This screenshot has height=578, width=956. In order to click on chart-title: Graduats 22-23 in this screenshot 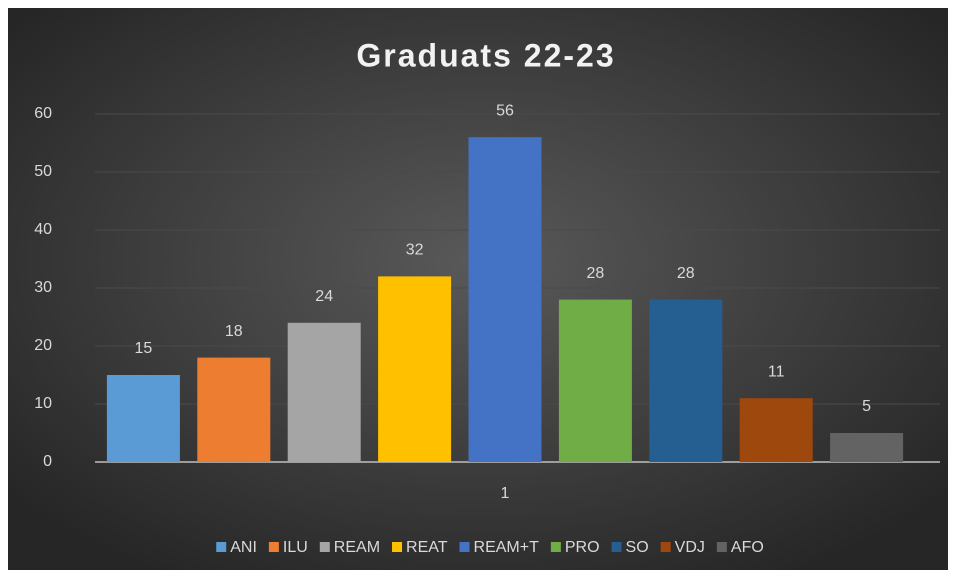, I will do `click(485, 55)`.